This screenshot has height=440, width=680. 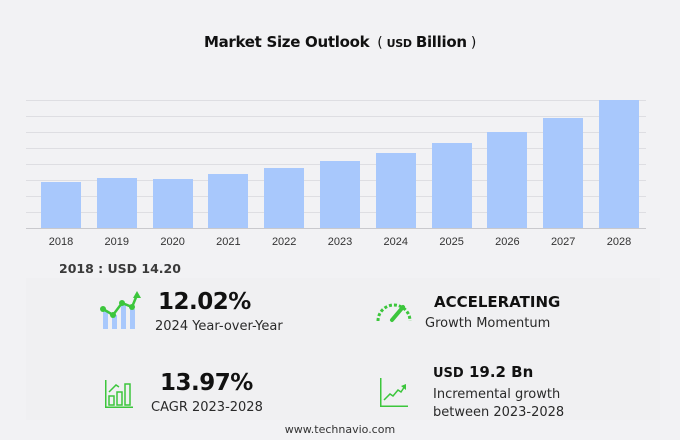 I want to click on incremental-value: USD 19.2 Bn, so click(x=483, y=372).